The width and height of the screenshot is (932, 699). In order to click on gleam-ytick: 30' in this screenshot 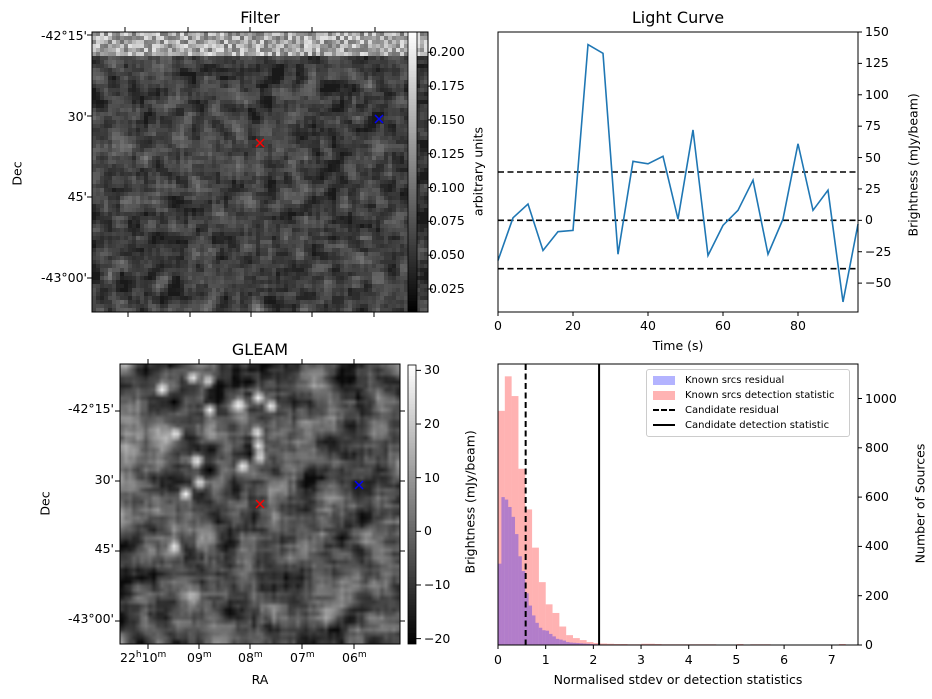, I will do `click(104, 479)`.